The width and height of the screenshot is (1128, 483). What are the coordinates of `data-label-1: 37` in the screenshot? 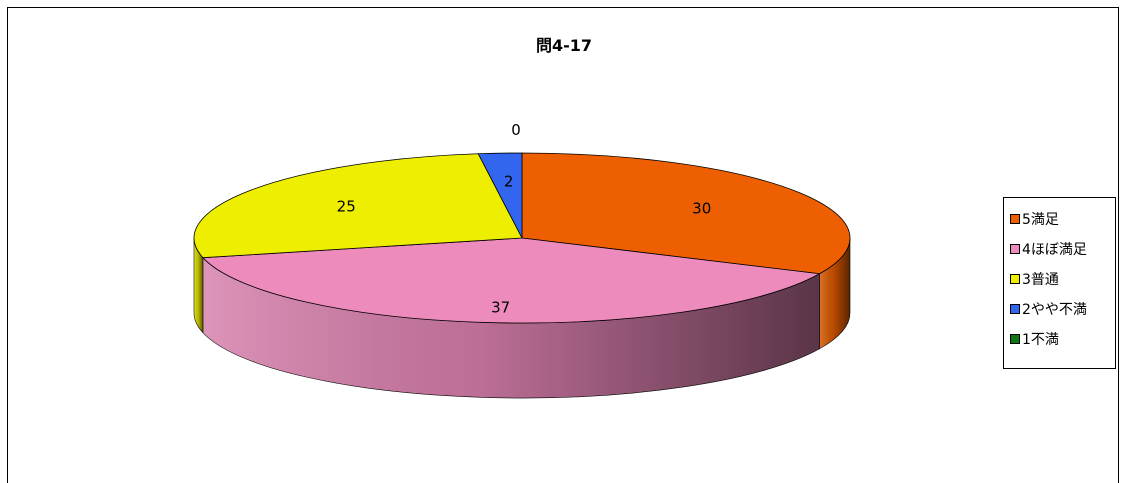 It's located at (500, 308).